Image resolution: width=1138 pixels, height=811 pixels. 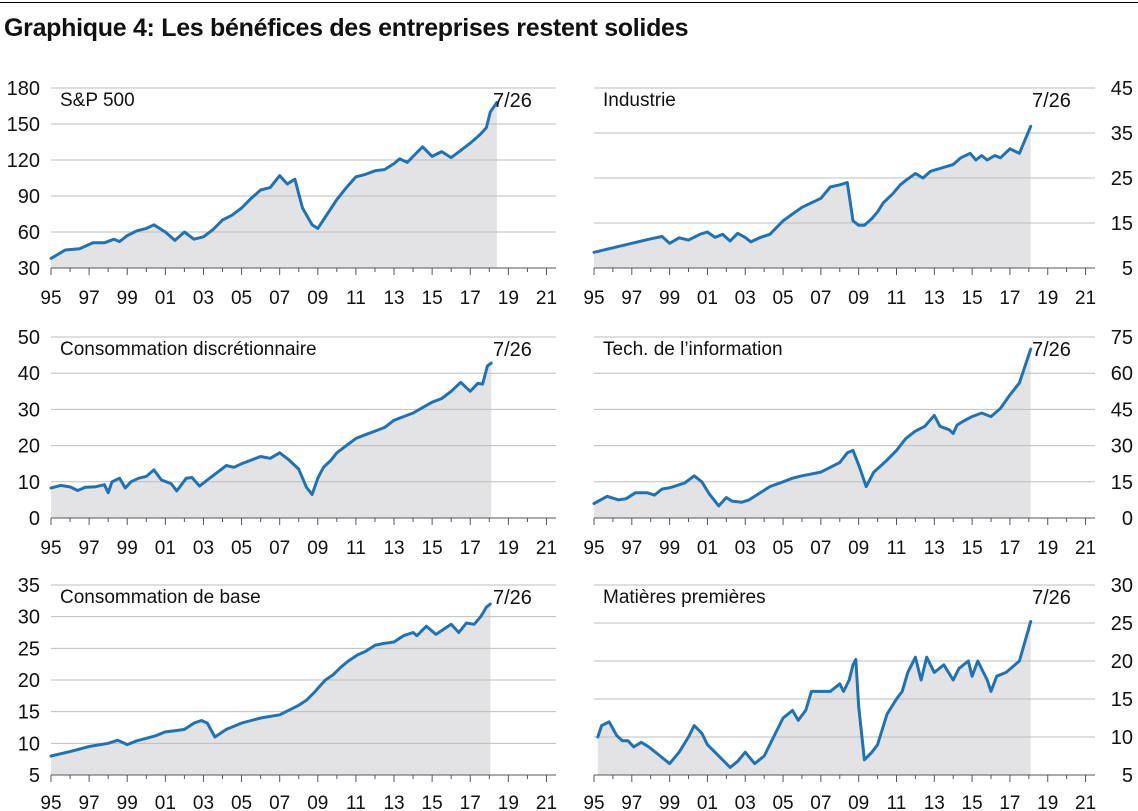 I want to click on y-tick-label: 120, so click(x=23, y=161).